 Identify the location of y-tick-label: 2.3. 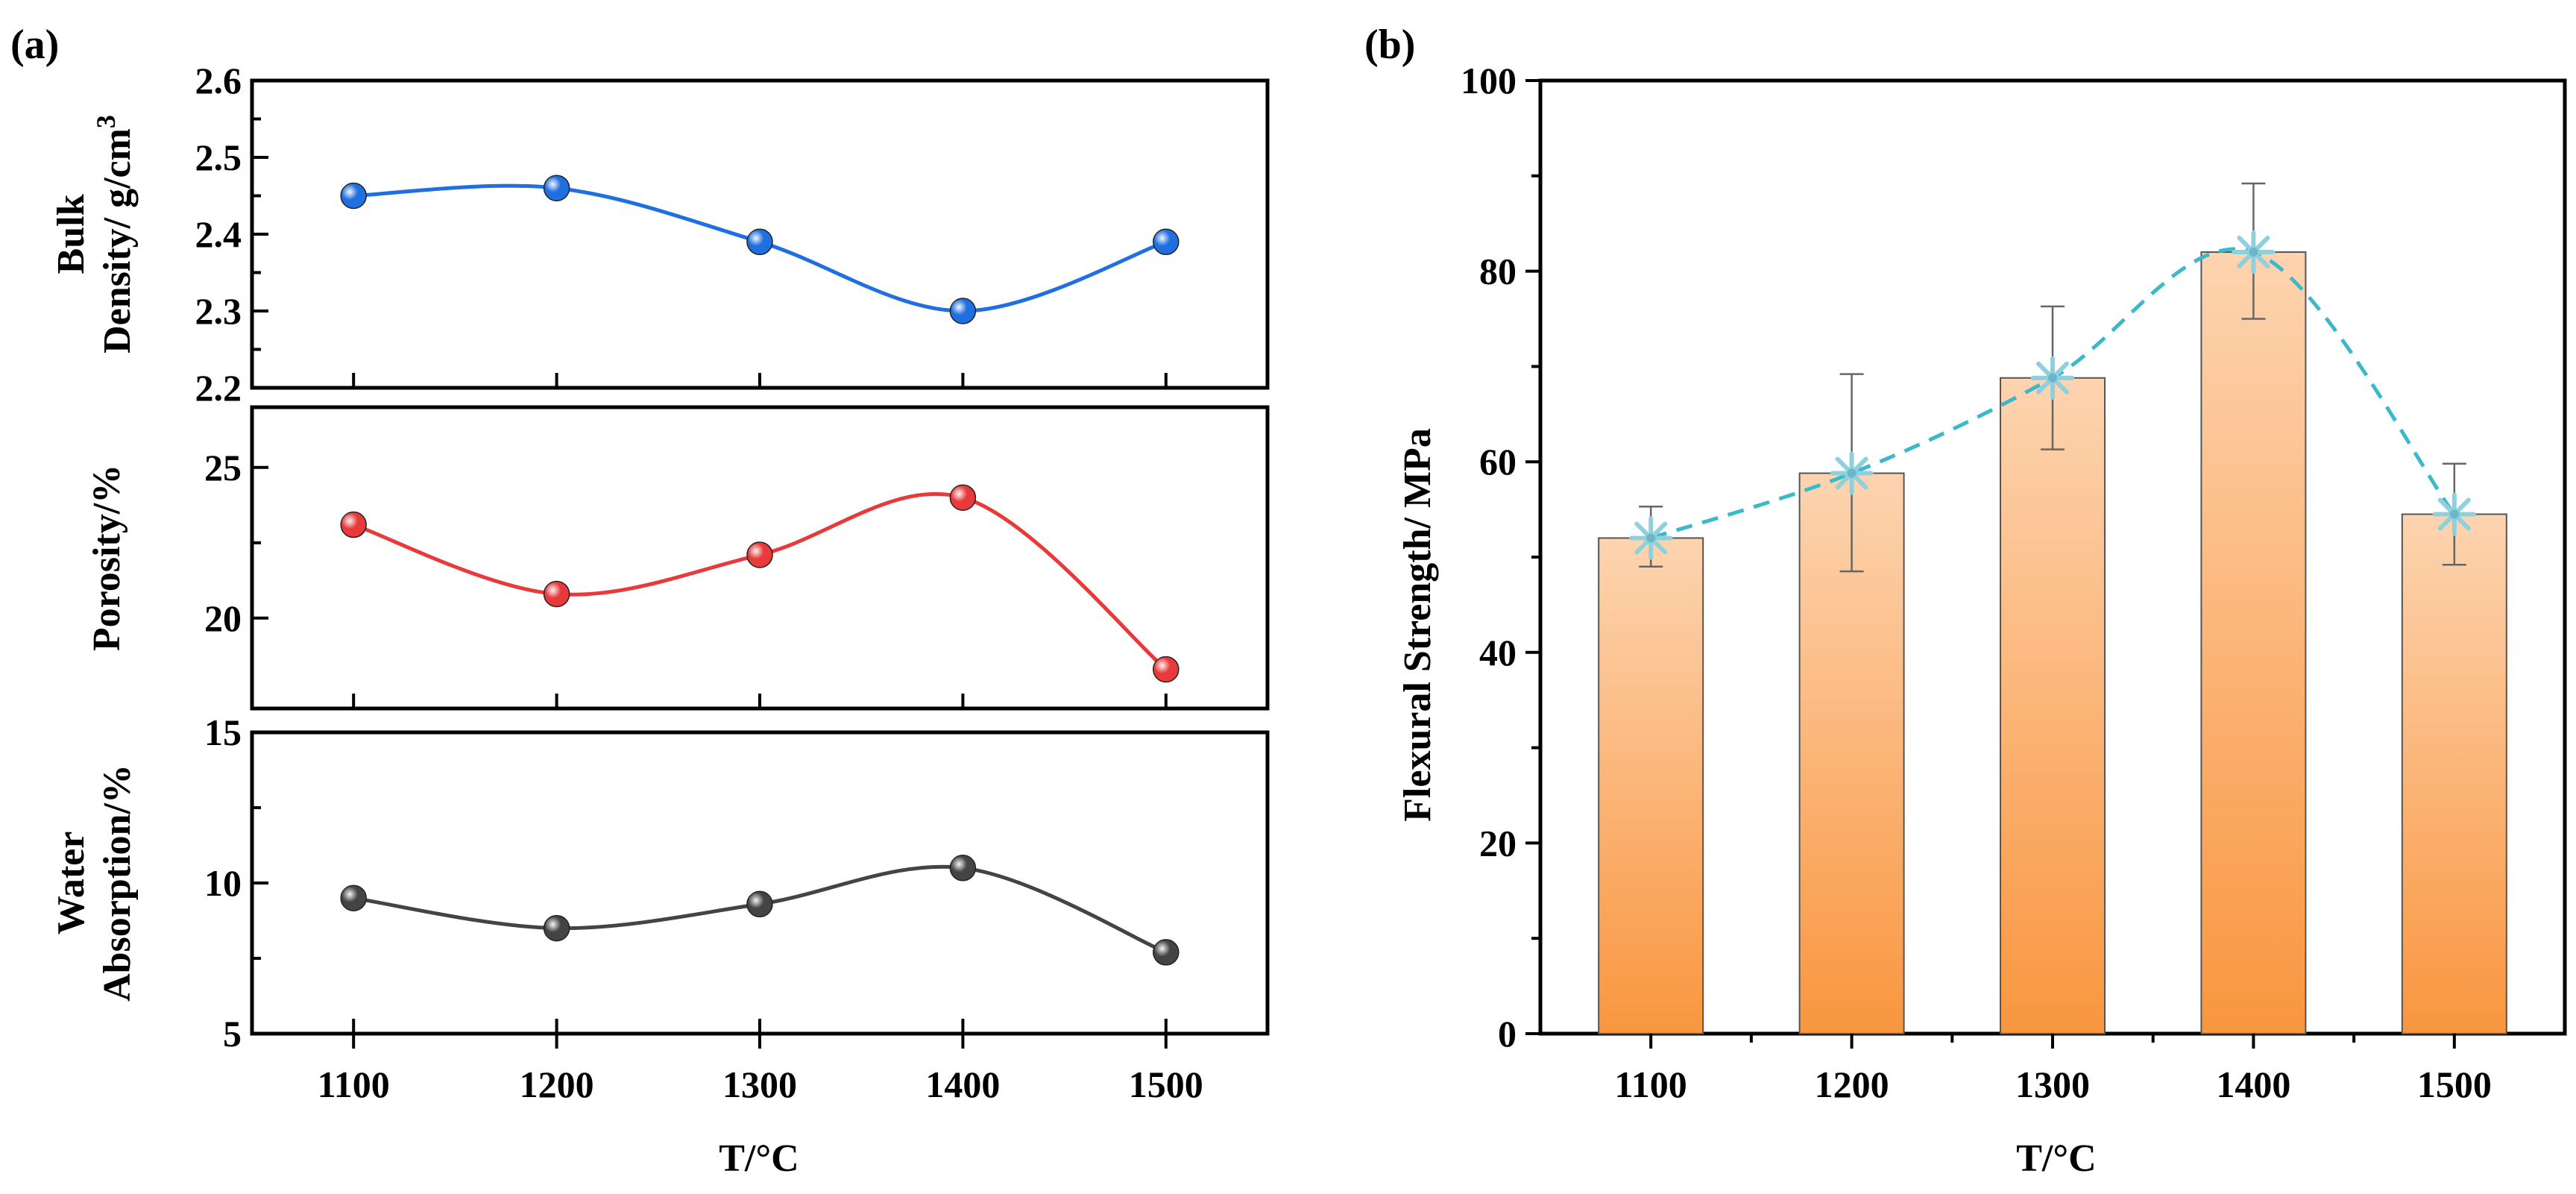
(218, 311).